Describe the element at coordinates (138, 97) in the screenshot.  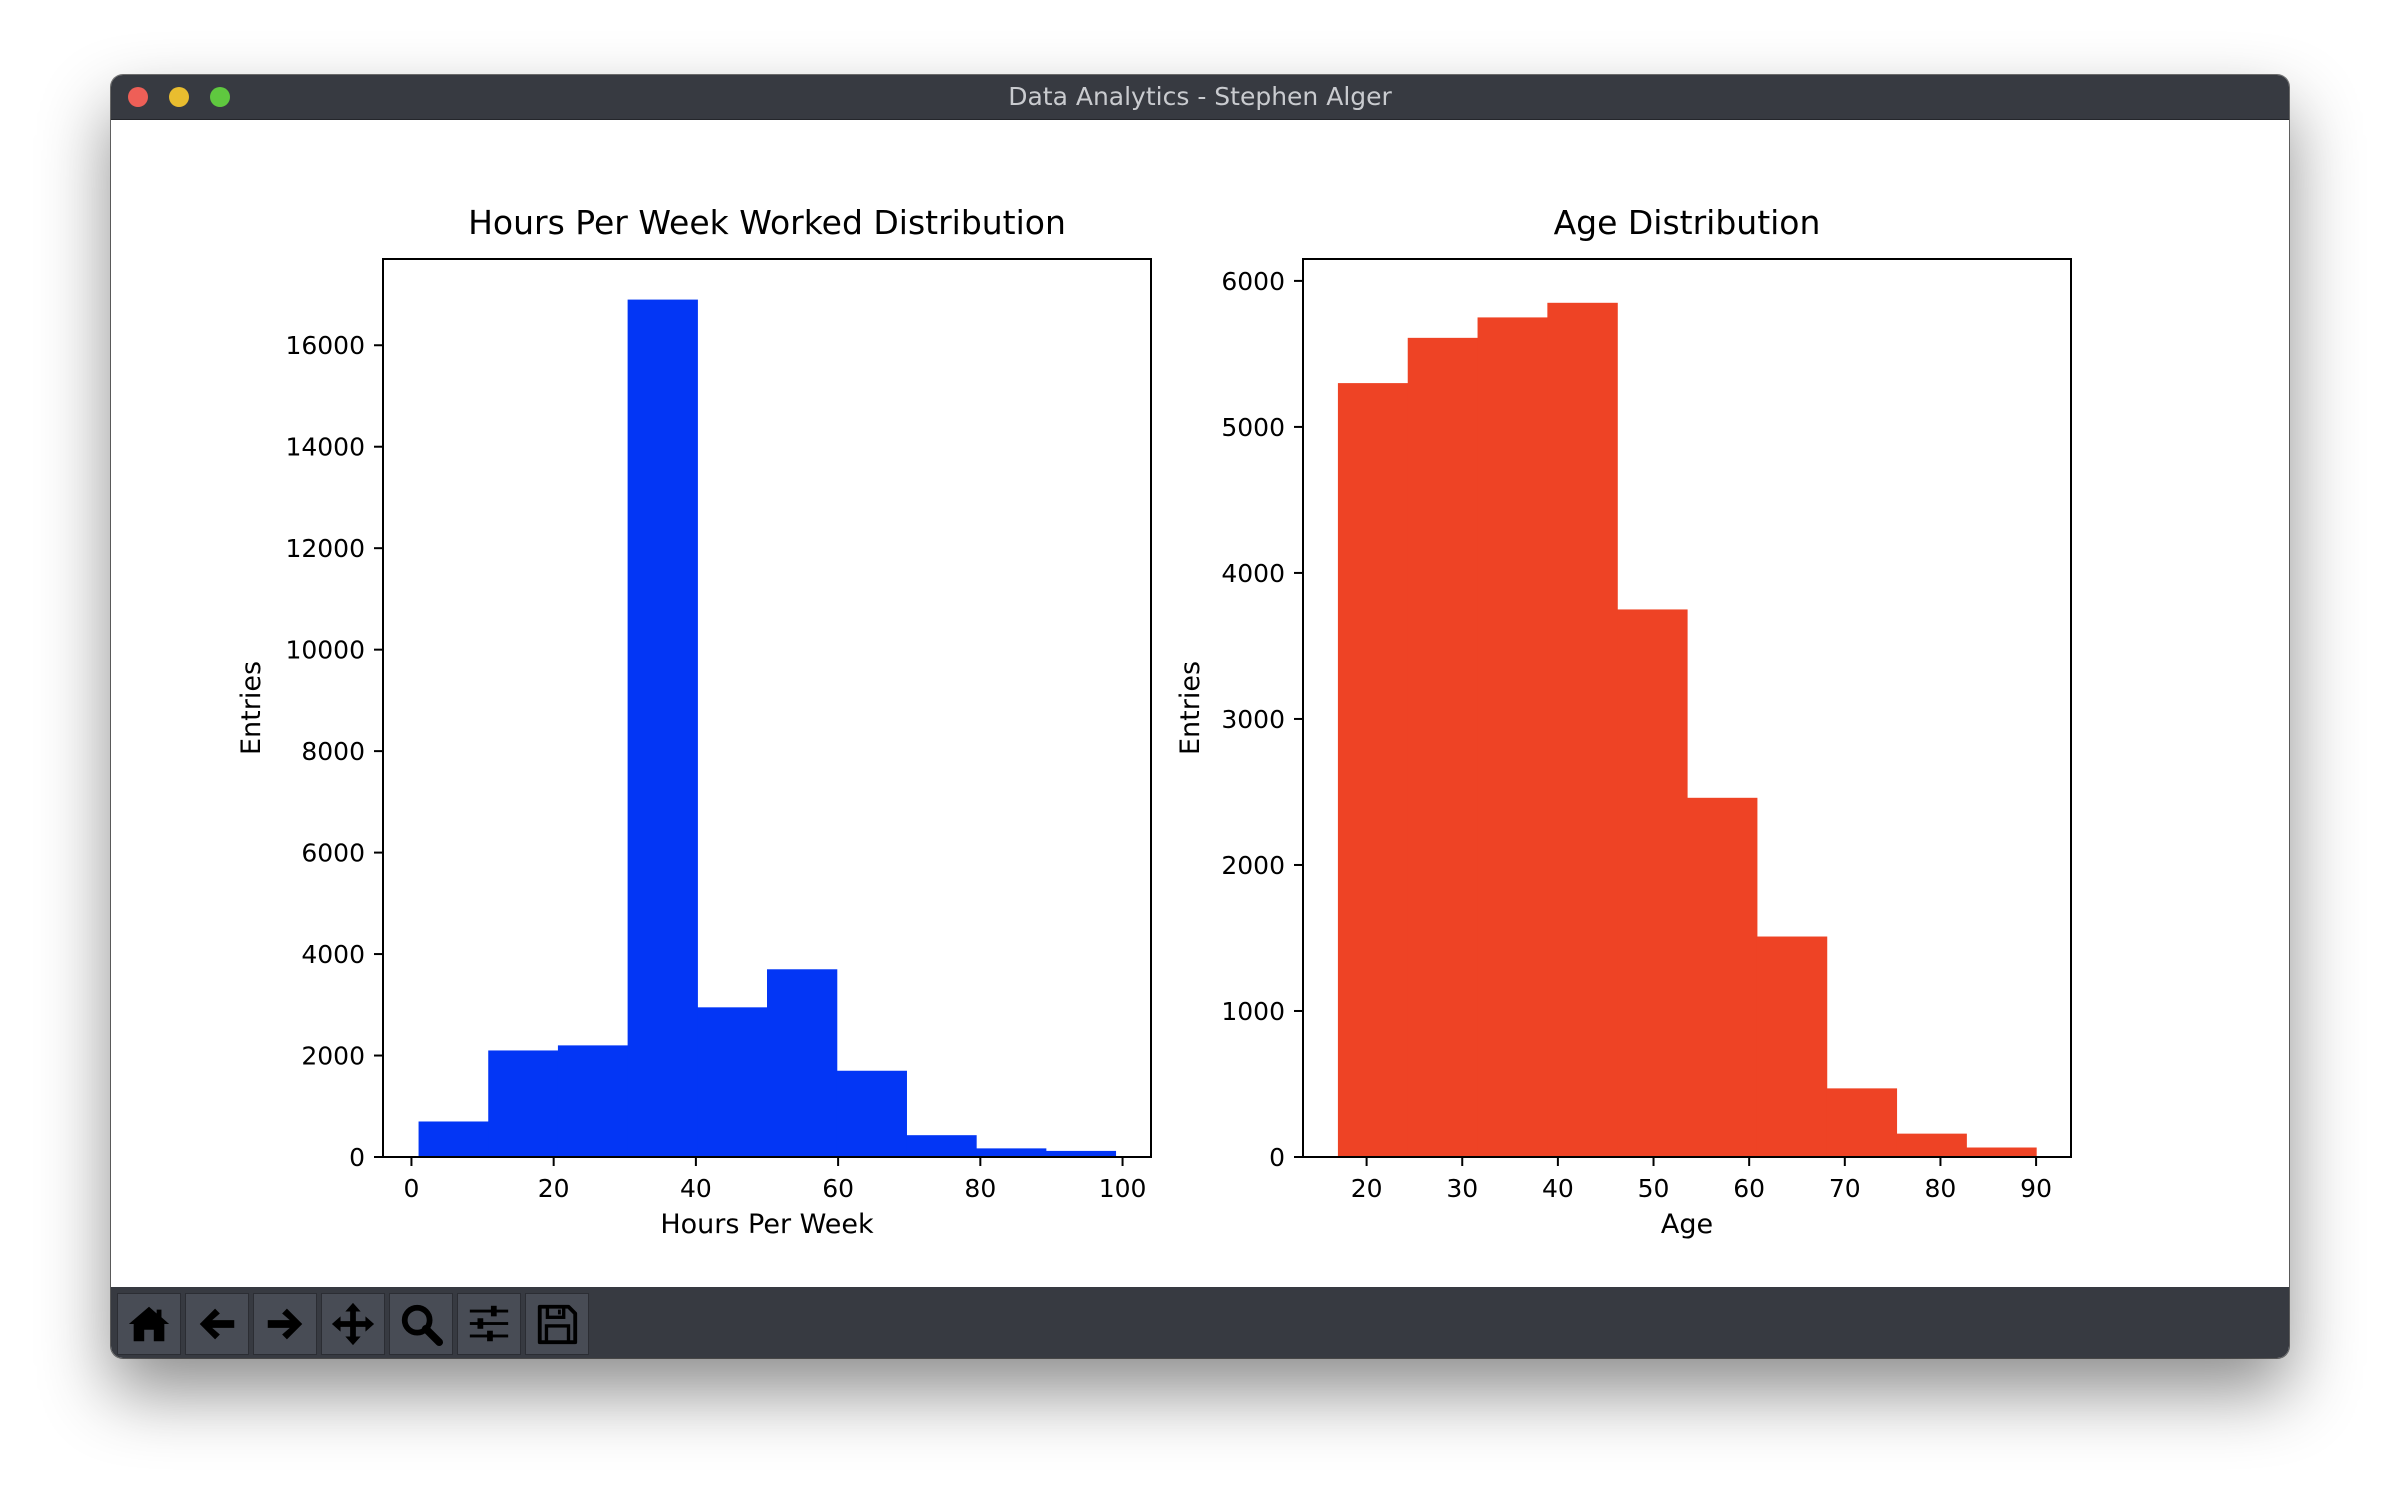
I see `close-window-button` at that location.